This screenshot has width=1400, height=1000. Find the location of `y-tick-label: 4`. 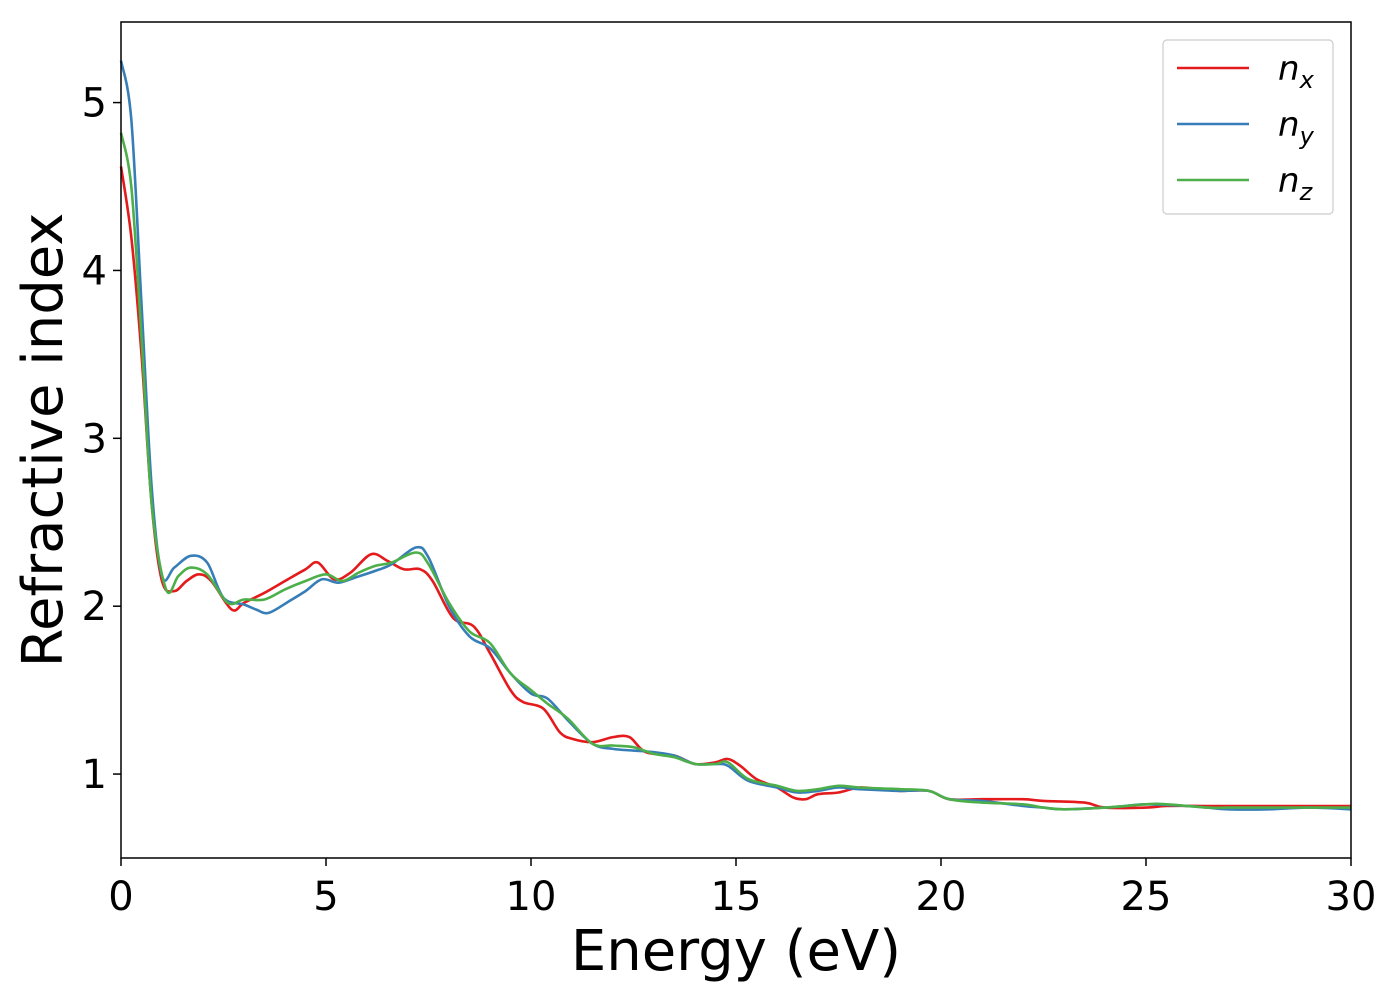

y-tick-label: 4 is located at coordinates (94, 271).